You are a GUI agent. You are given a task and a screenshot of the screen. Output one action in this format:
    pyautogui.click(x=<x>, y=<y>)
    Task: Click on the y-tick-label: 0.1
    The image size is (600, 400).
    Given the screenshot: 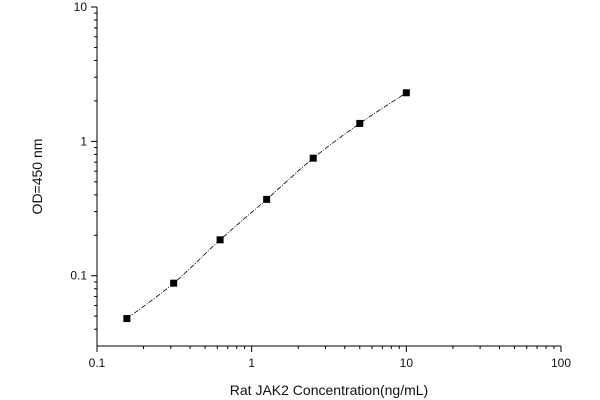 What is the action you would take?
    pyautogui.click(x=78, y=276)
    